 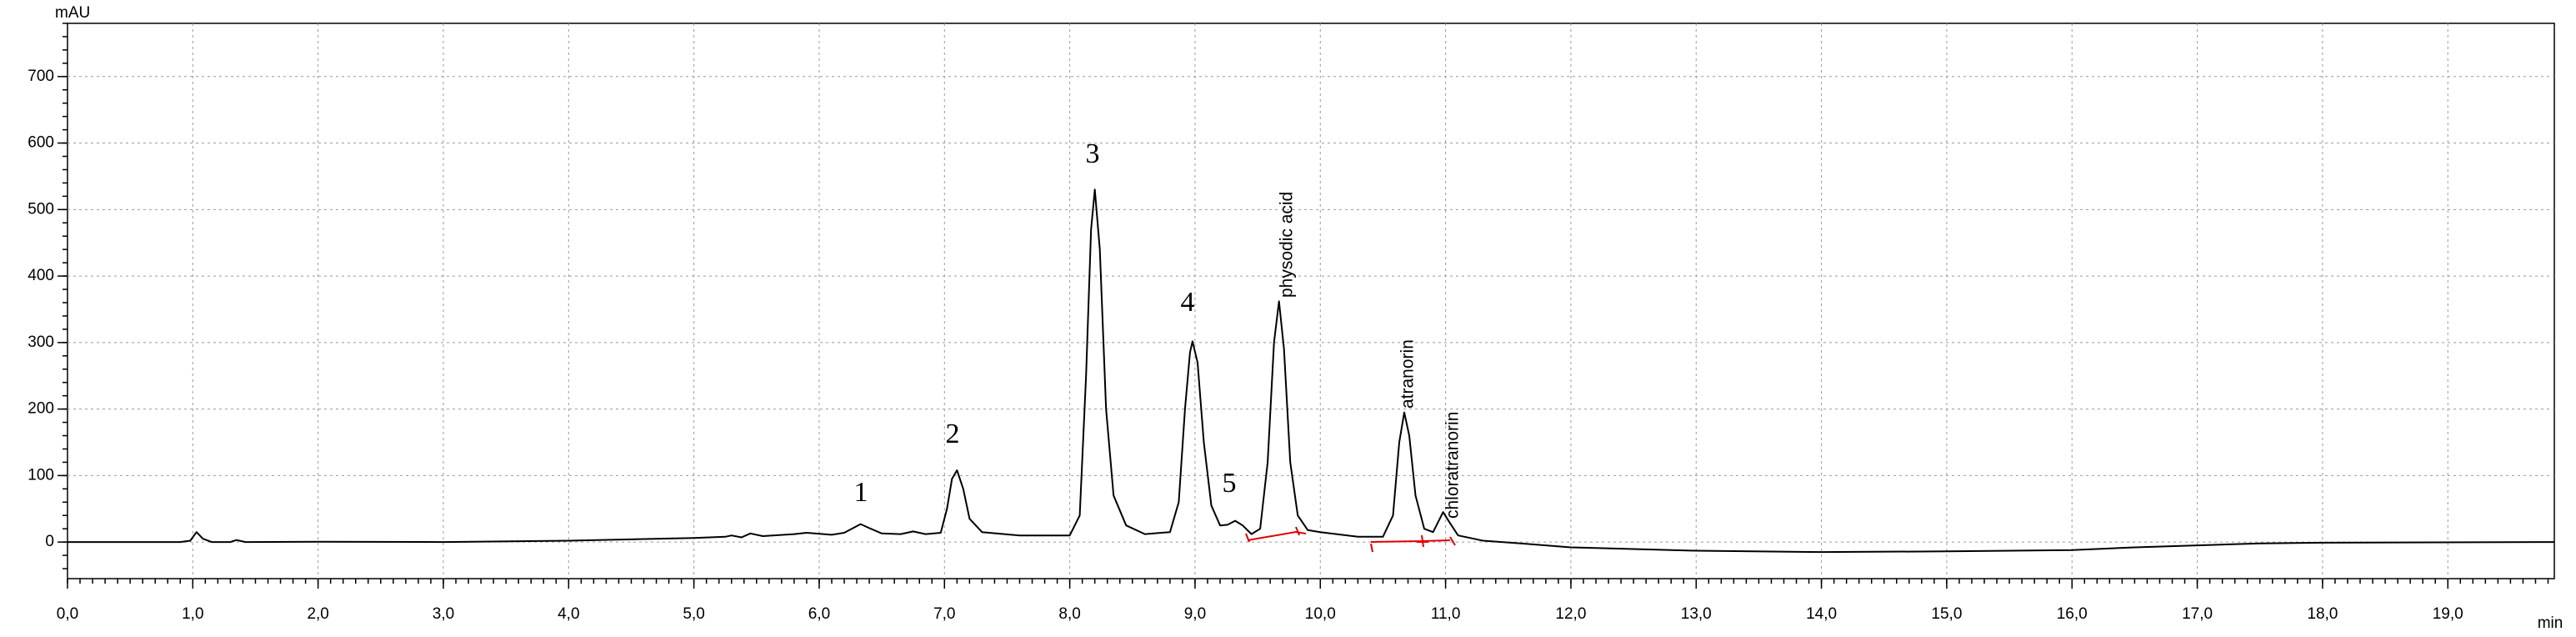 I want to click on peak-label: 3, so click(x=1093, y=153).